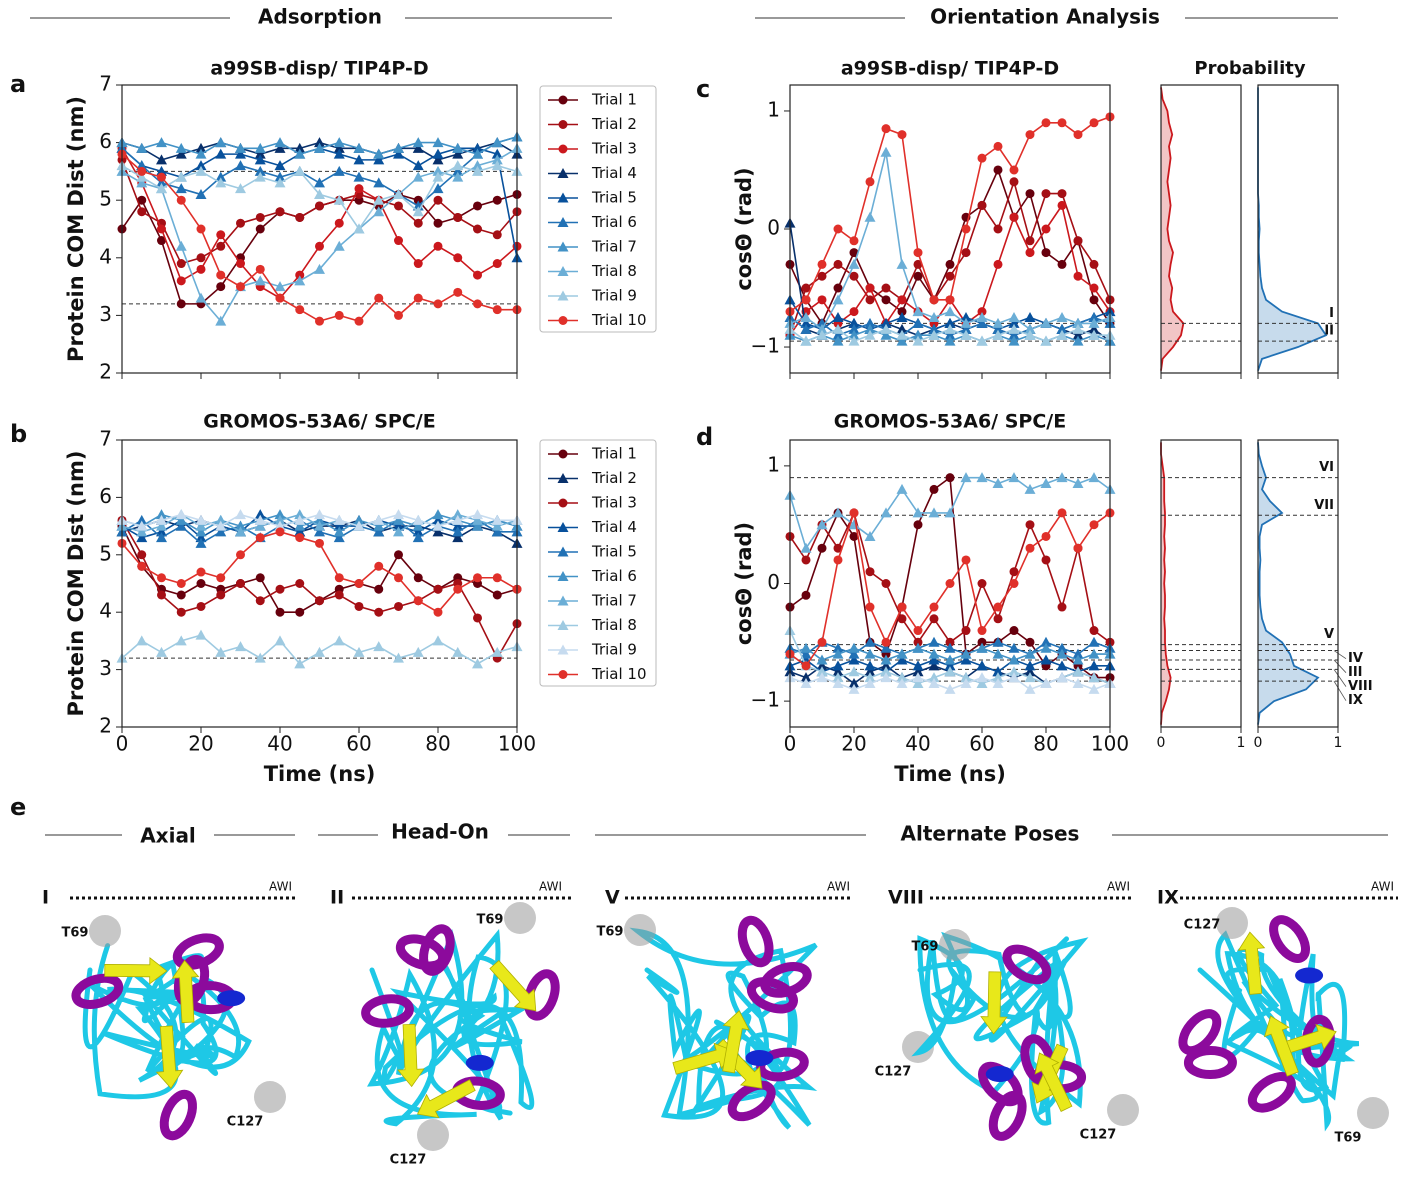 This screenshot has width=1408, height=1185. Describe the element at coordinates (1166, 583) in the screenshot. I see `density-line` at that location.